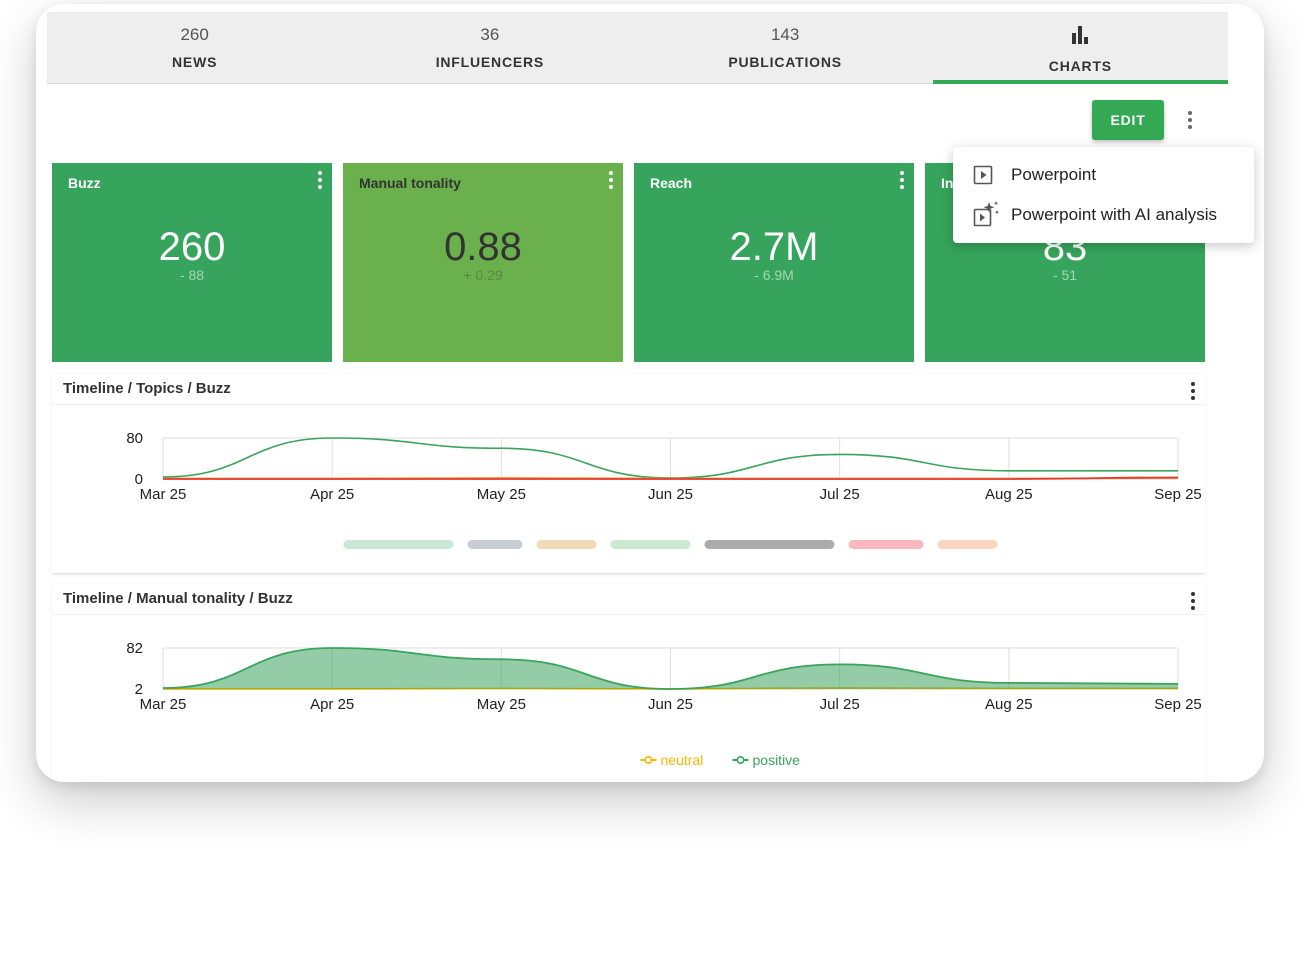  Describe the element at coordinates (147, 388) in the screenshot. I see `panel-title: Timeline / Topics / Buzz` at that location.